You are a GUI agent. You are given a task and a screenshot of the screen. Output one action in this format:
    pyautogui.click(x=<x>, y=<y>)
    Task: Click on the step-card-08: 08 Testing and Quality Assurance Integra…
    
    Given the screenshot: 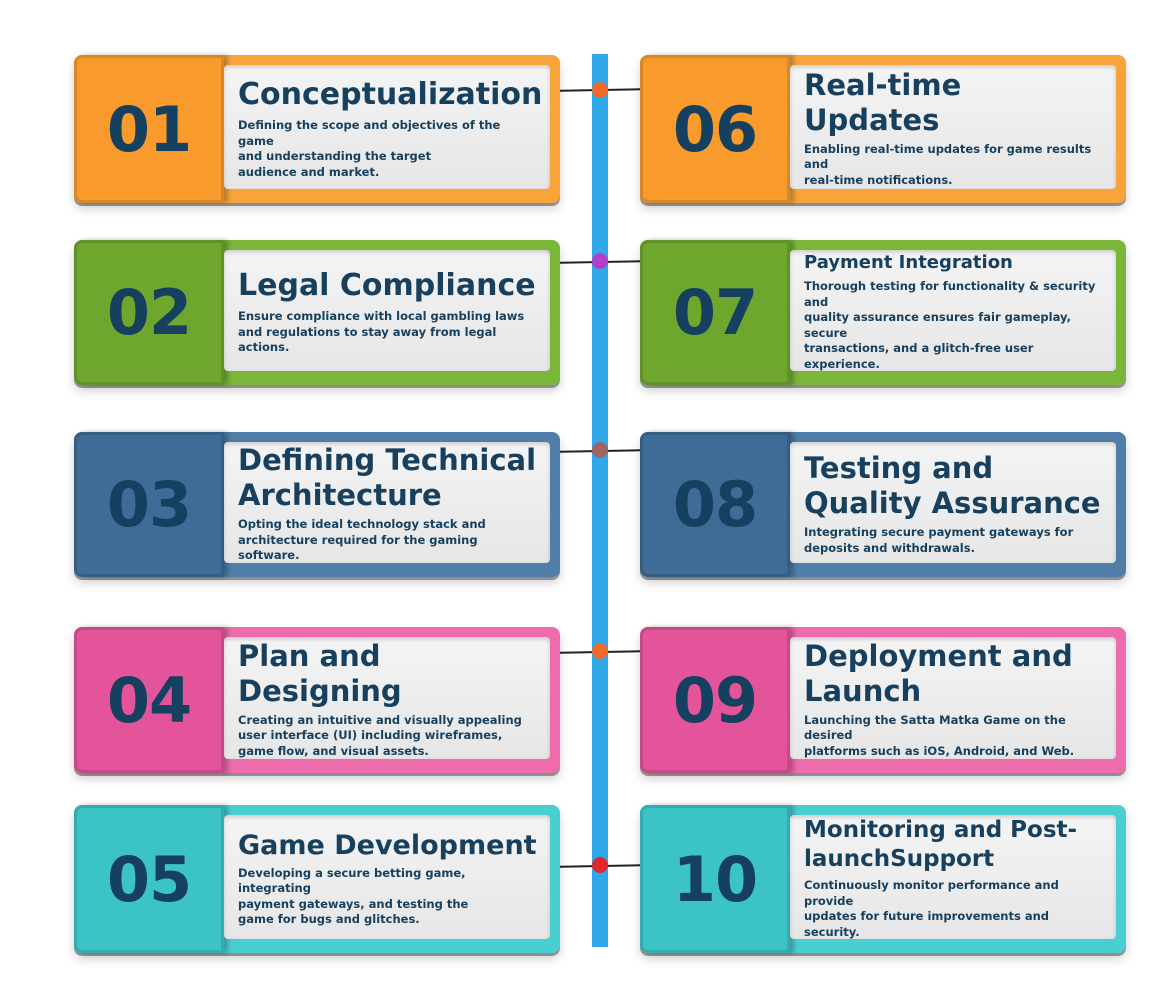 What is the action you would take?
    pyautogui.click(x=883, y=504)
    